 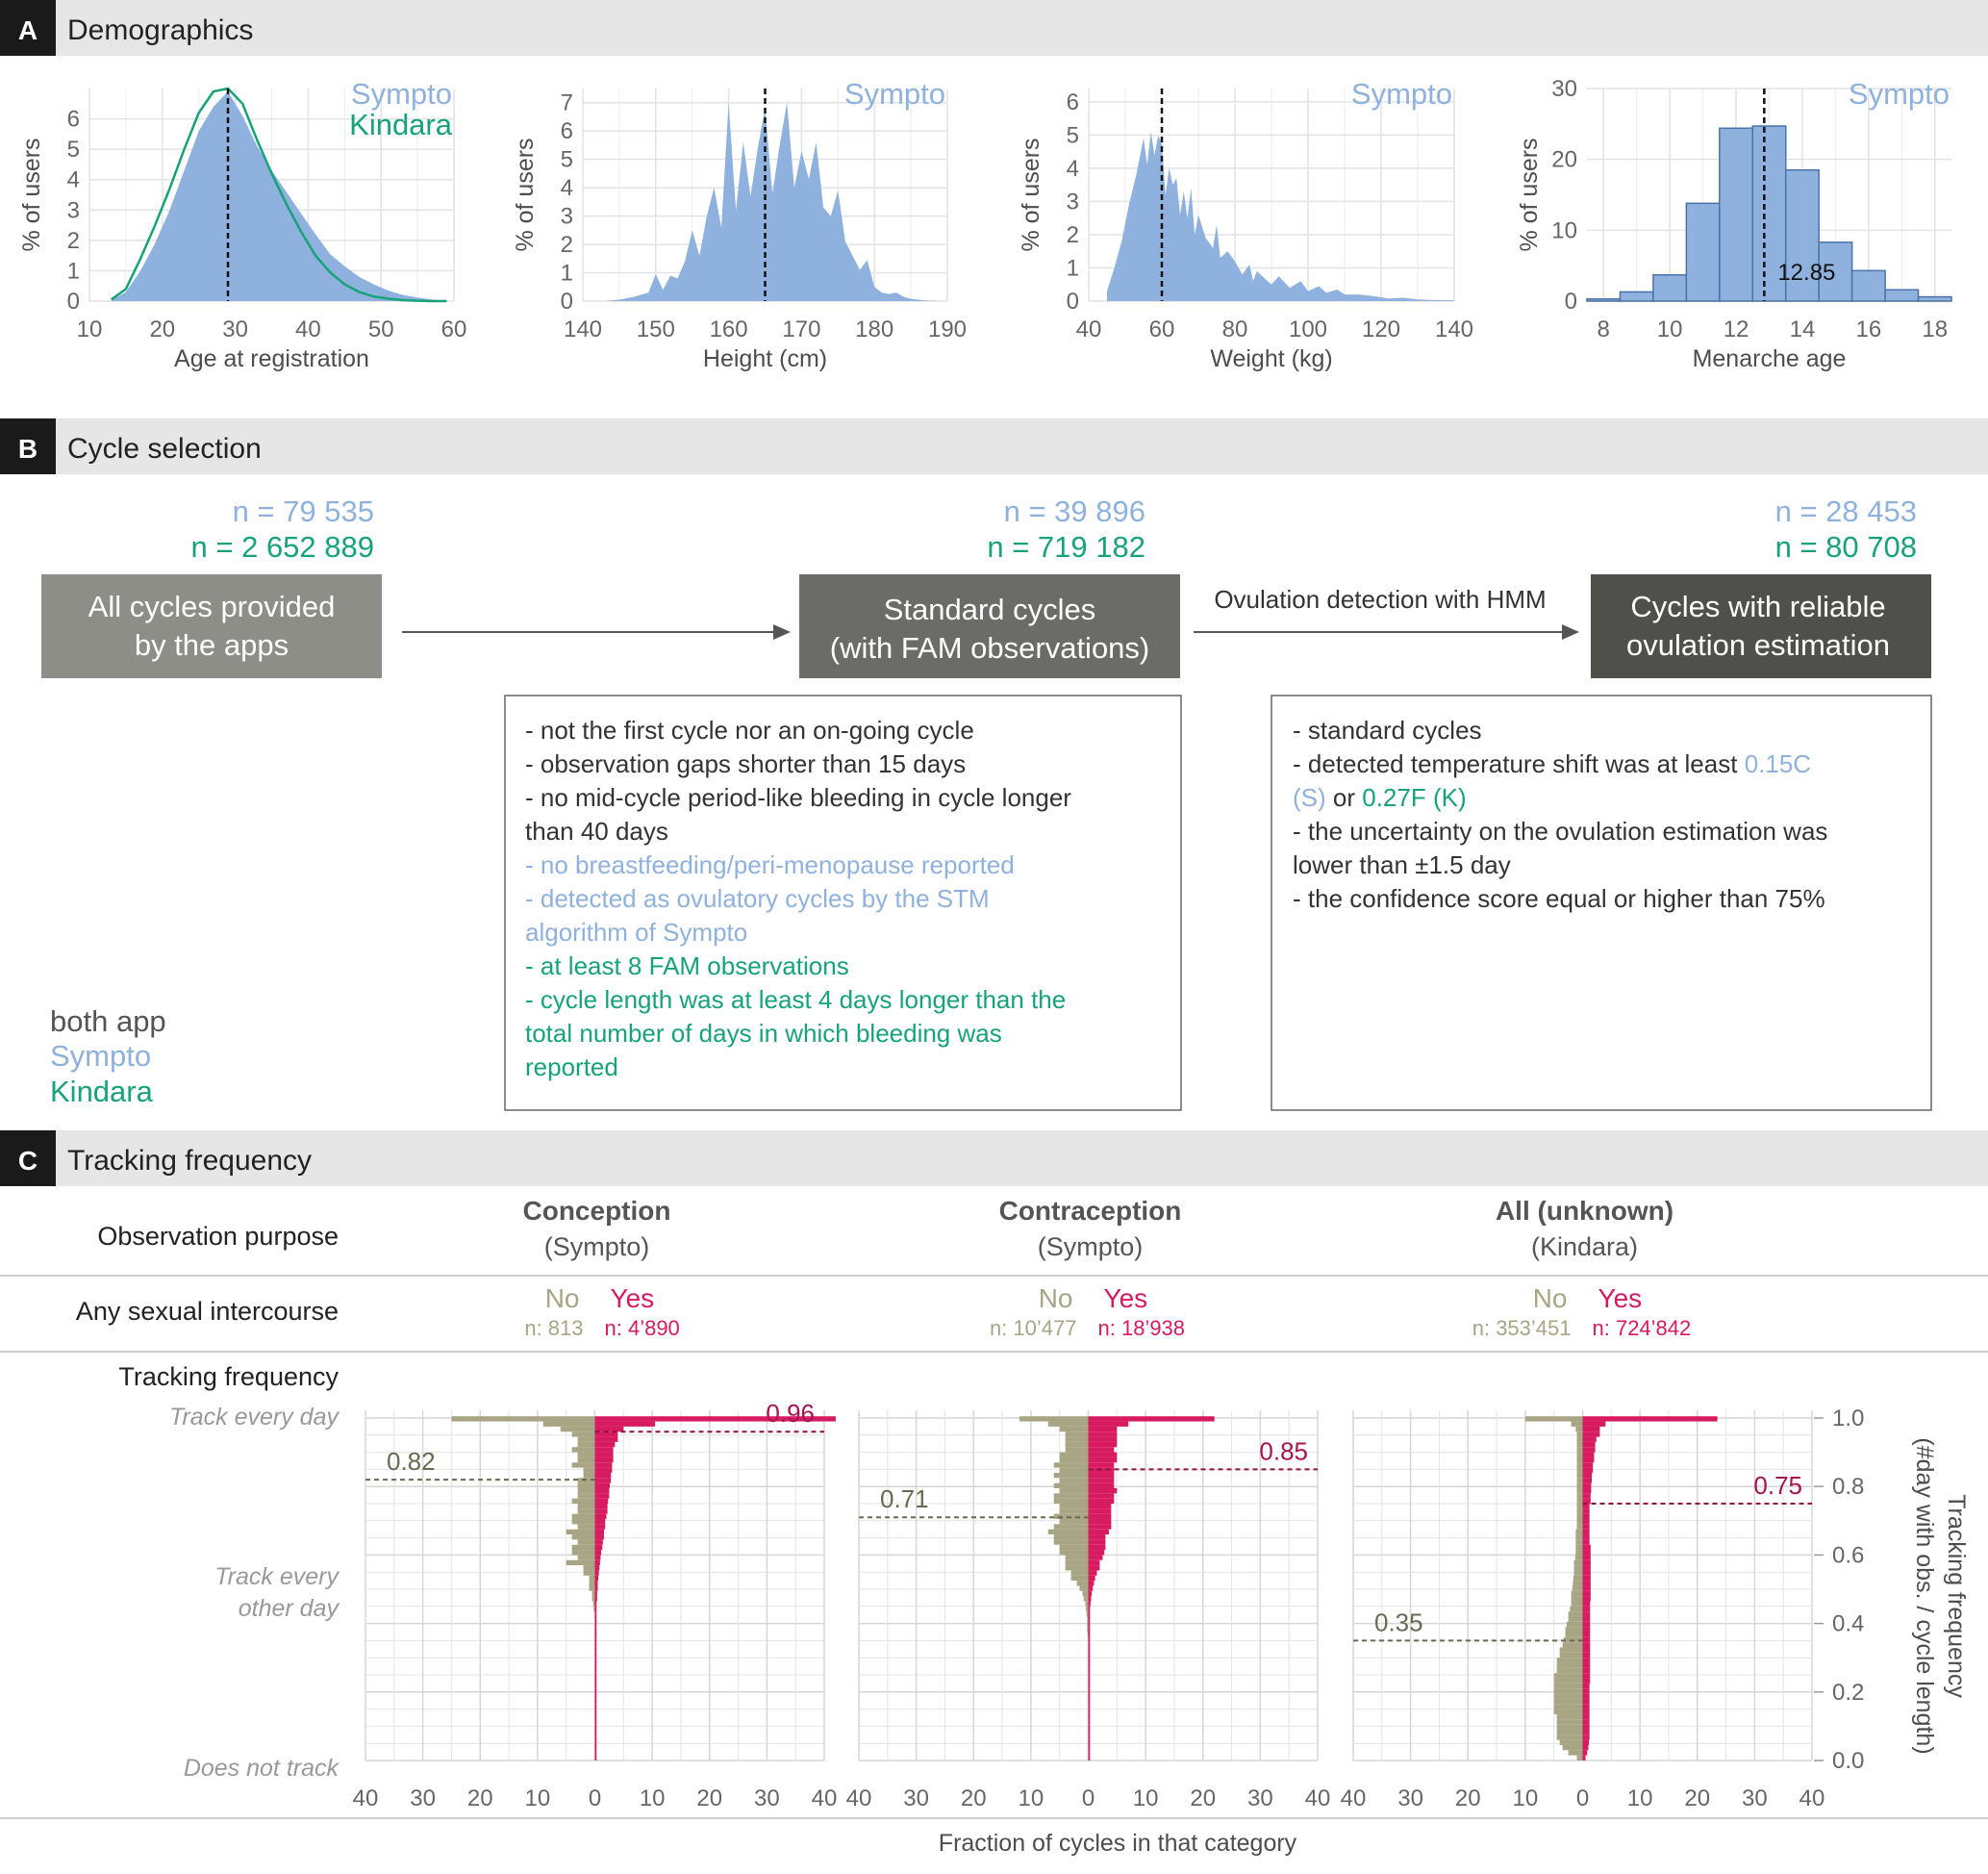 I want to click on criteria-reliable-1: - standard cycles, so click(x=1387, y=731).